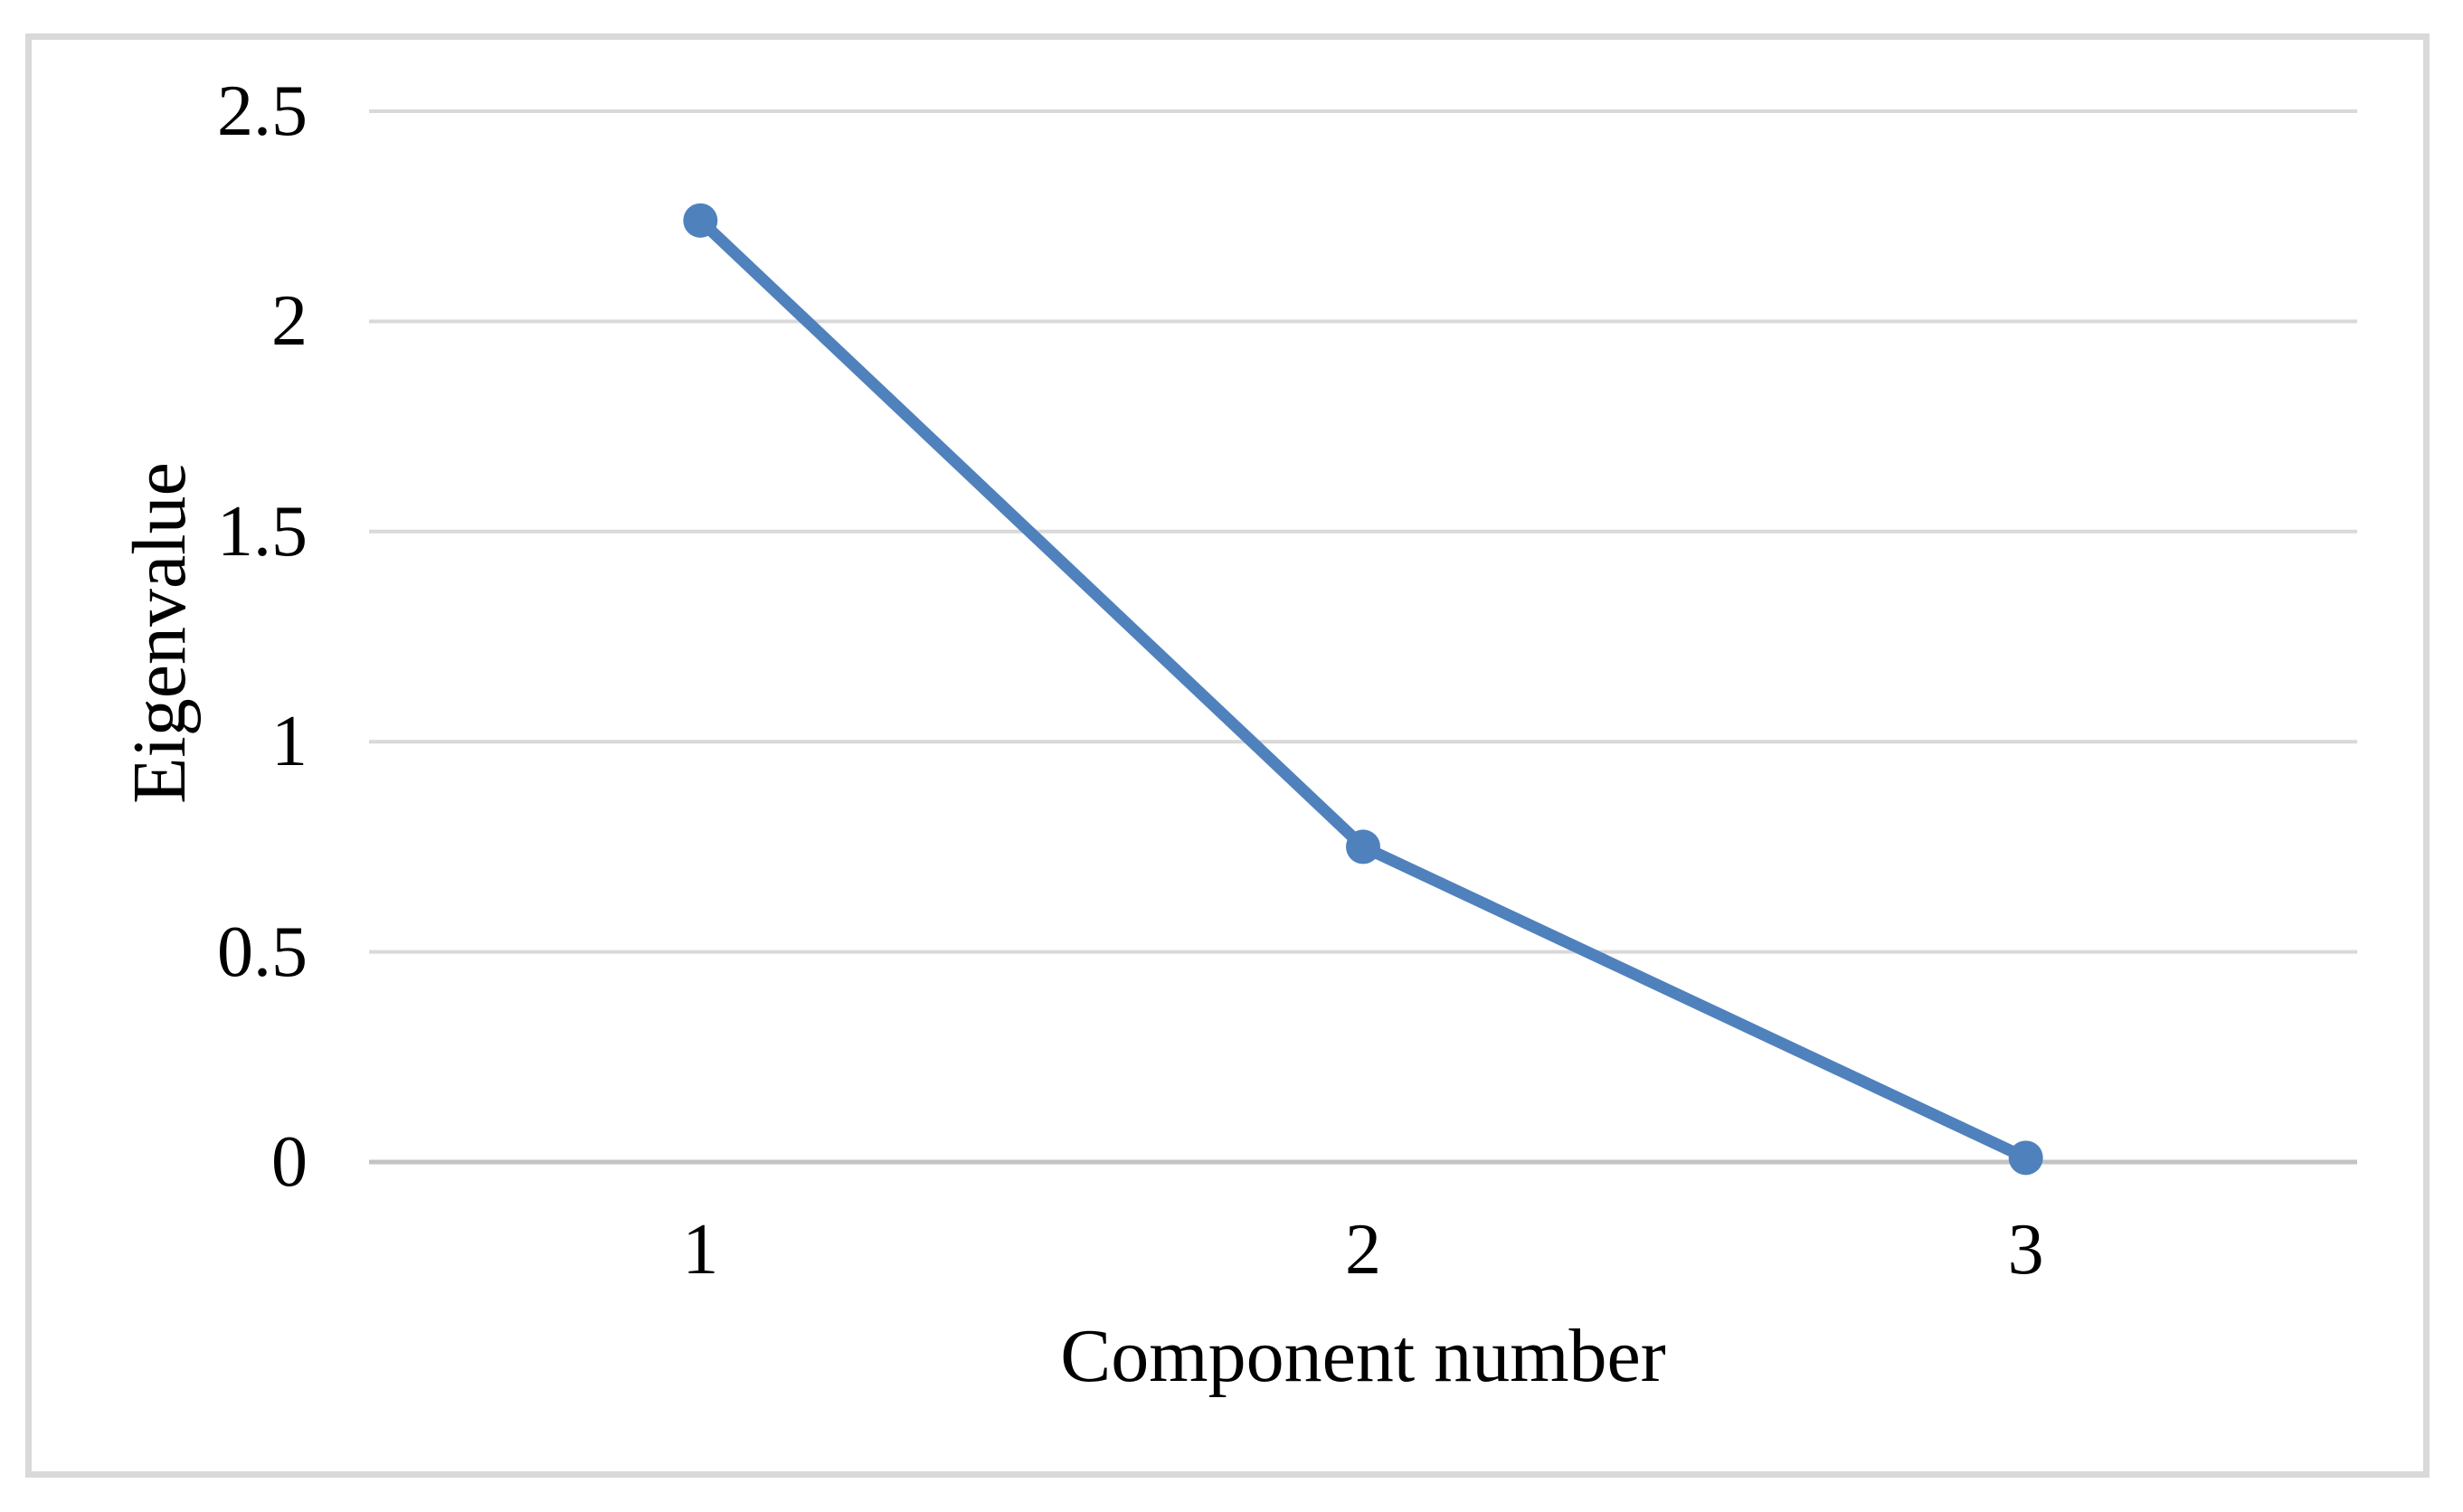 The image size is (2463, 1512). I want to click on y-tick-label: 0, so click(289, 1162).